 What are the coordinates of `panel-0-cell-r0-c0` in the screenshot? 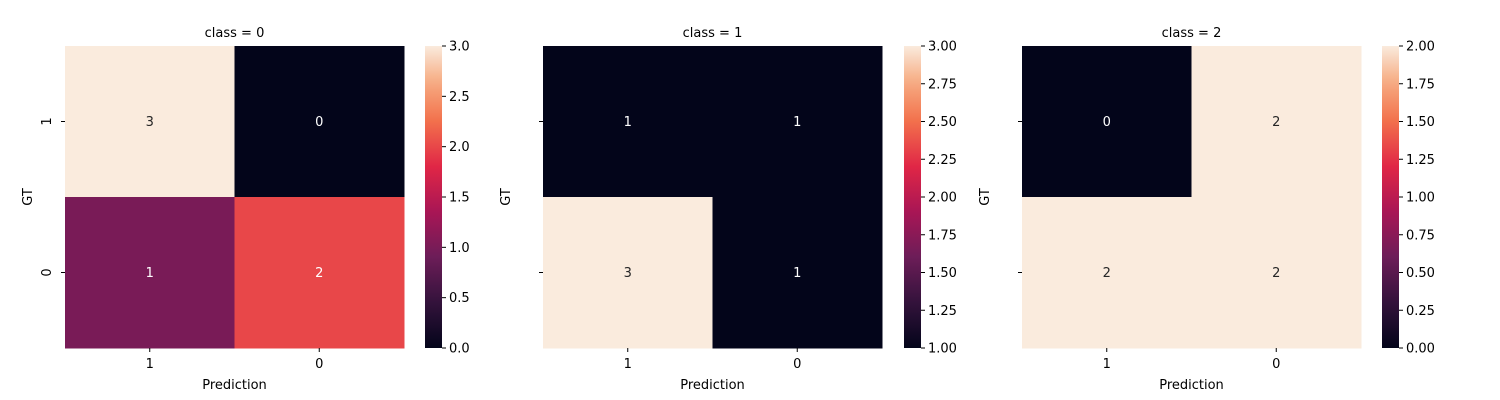 It's located at (150, 122).